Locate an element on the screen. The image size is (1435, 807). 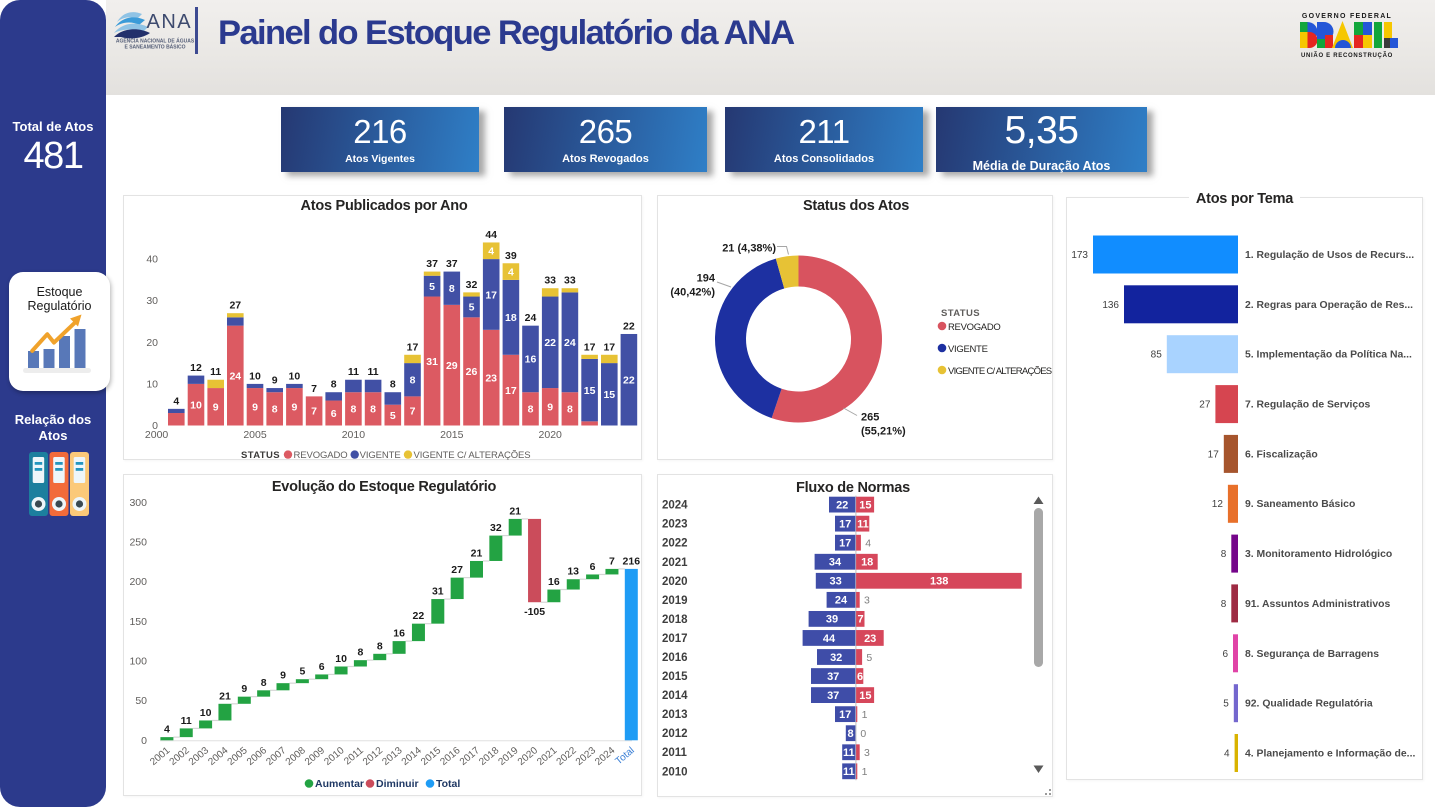
svg-text: 31 is located at coordinates (438, 592).